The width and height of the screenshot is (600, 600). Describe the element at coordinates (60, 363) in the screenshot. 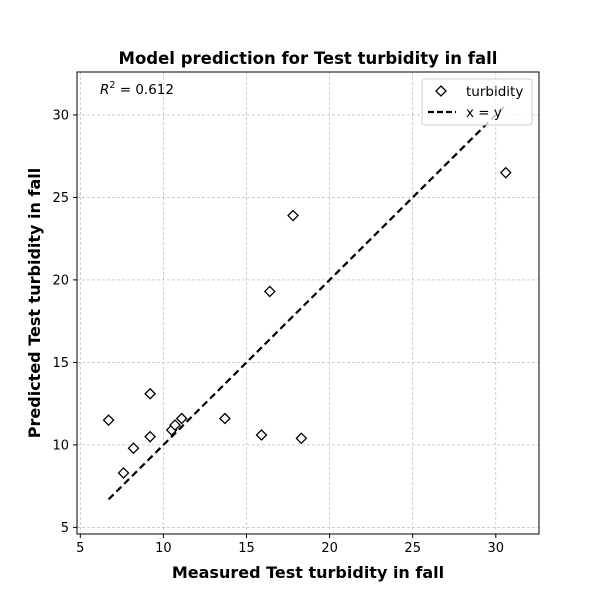

I see `y-tick-label: 15` at that location.